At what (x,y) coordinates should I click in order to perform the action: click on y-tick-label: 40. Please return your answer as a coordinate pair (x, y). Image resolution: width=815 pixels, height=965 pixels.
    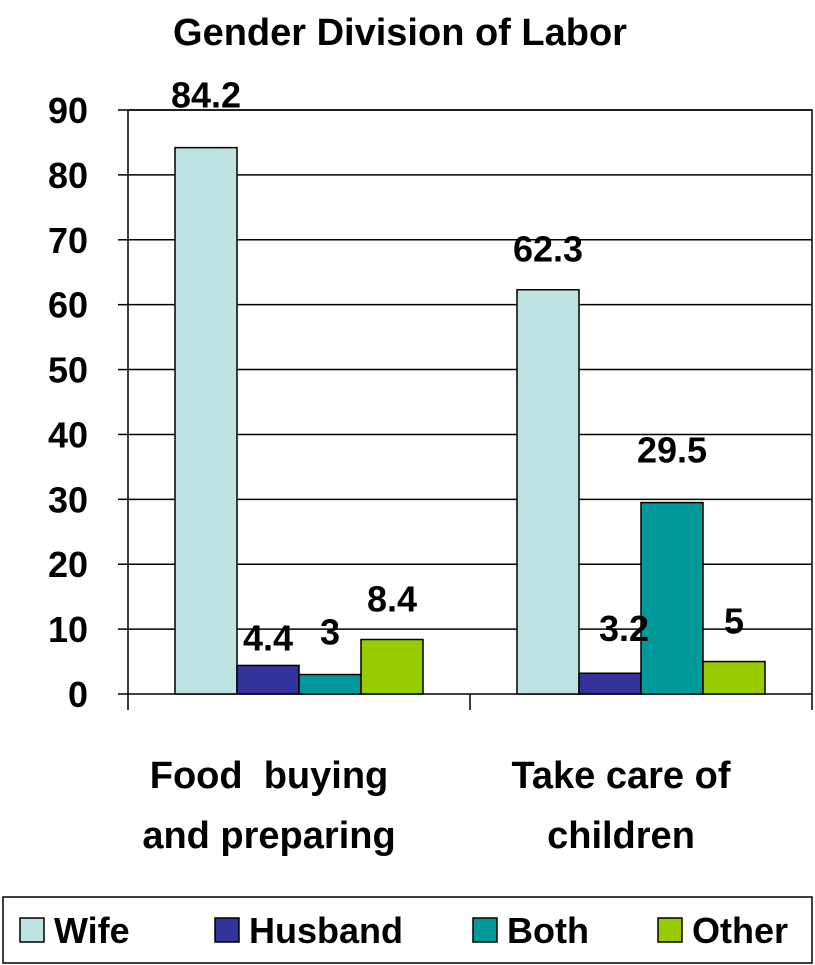
    Looking at the image, I should click on (68, 434).